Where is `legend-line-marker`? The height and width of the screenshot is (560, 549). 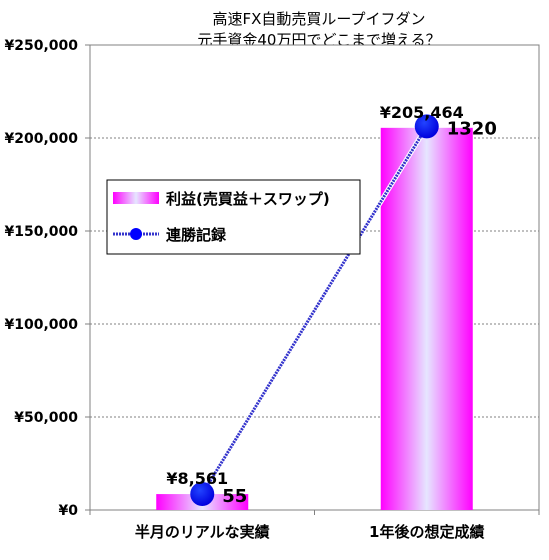 legend-line-marker is located at coordinates (136, 234).